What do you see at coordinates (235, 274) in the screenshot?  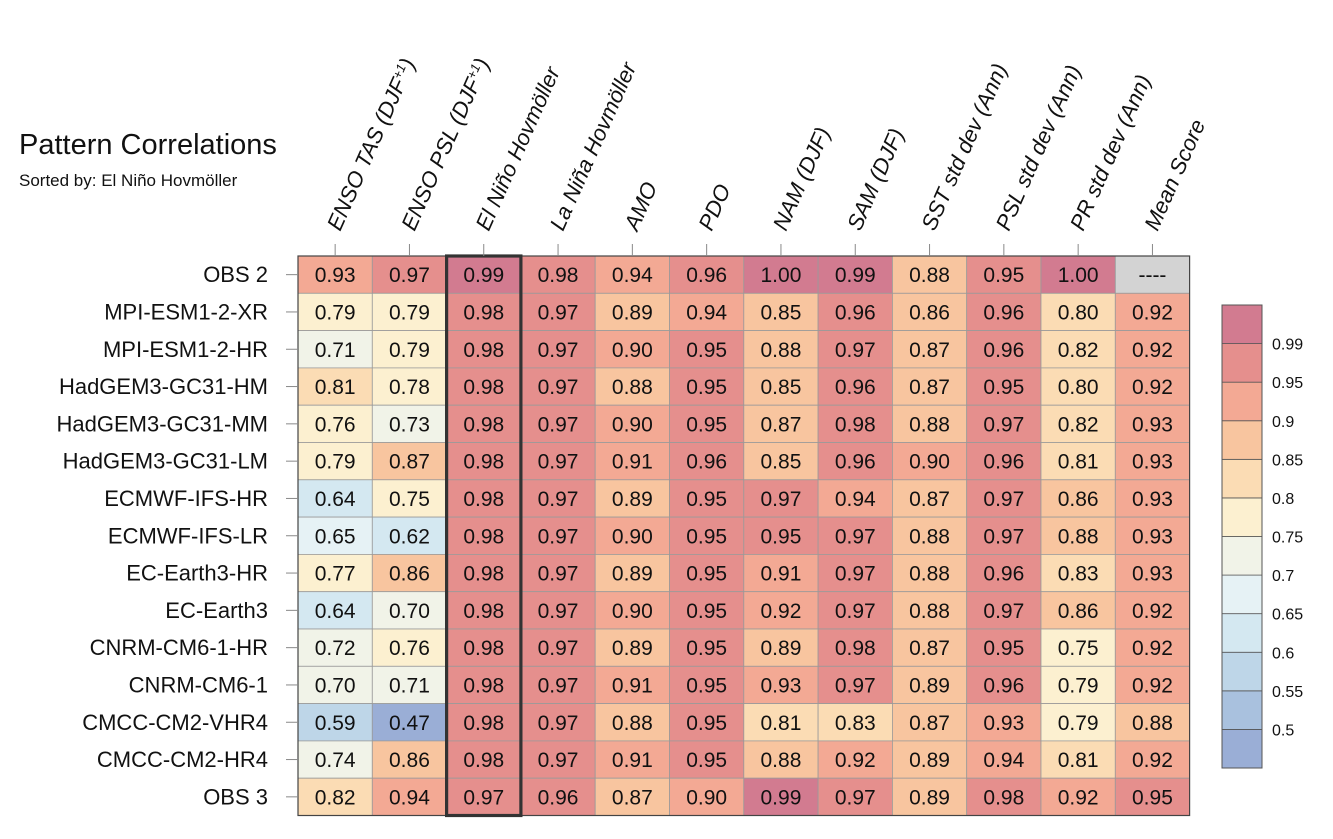 I see `row-label-obs-2: OBS 2` at bounding box center [235, 274].